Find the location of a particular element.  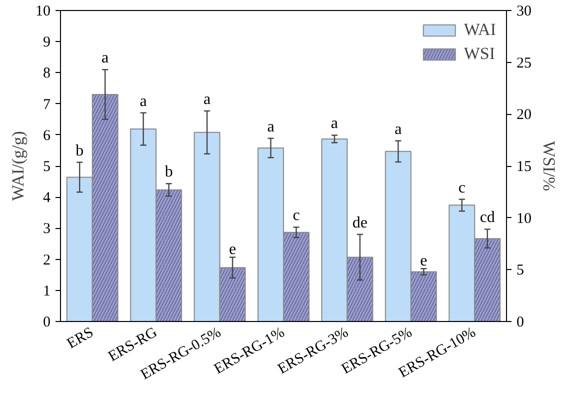

y-tick-label: 4 is located at coordinates (47, 198).